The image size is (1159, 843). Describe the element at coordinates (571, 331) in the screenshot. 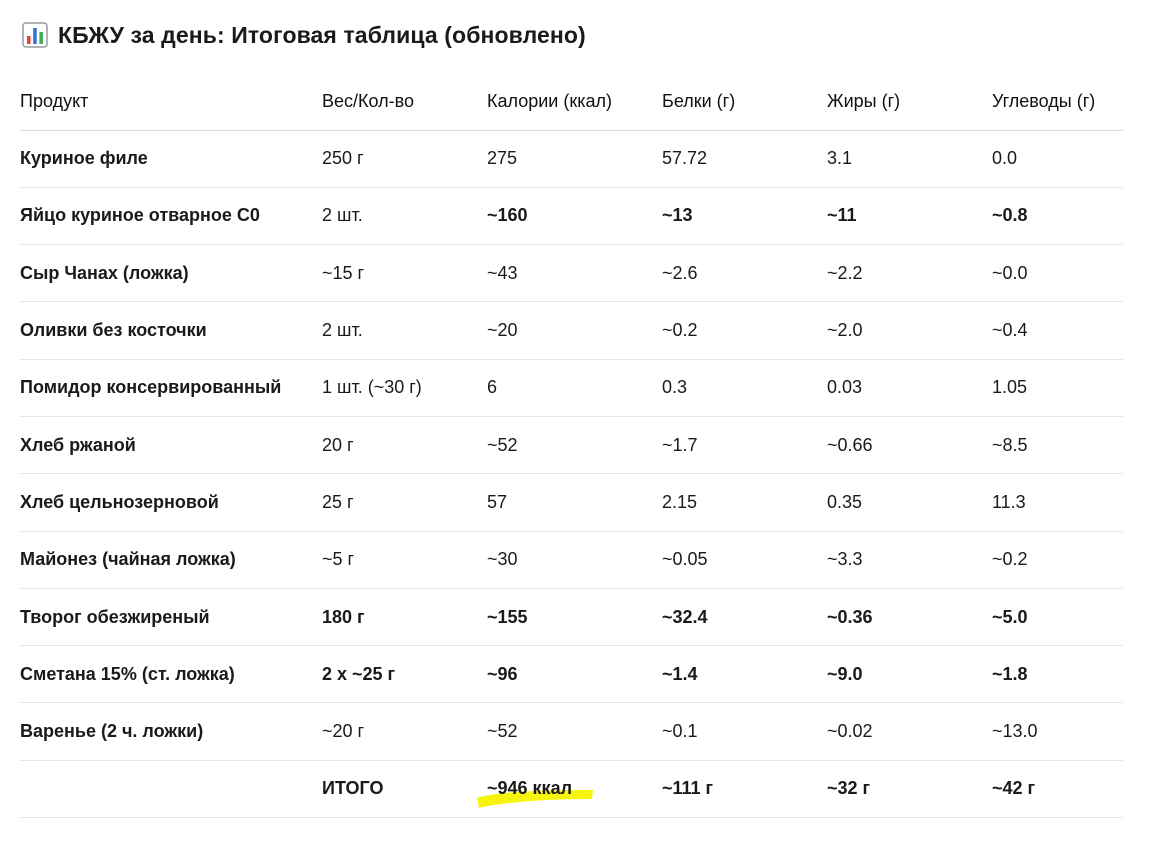

I see `table-row: Оливки без косточки 2 шт. ~20 ~0.2 ~2.0 ~0.4` at that location.